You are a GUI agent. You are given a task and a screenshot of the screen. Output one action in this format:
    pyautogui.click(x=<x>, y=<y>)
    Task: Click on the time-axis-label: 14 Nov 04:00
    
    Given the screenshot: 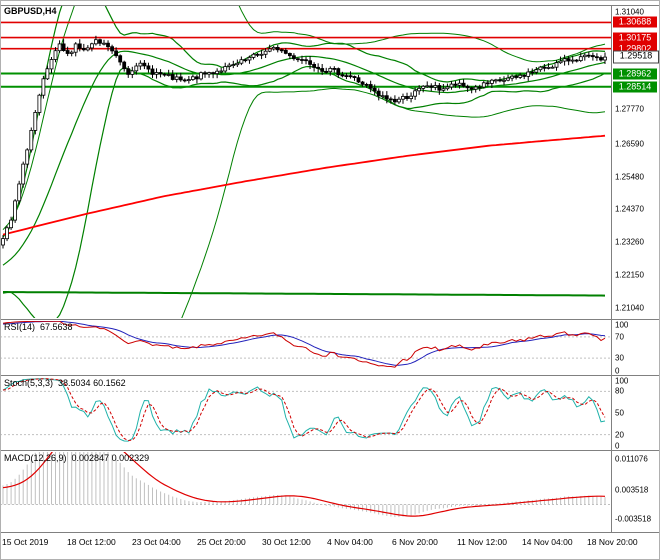 What is the action you would take?
    pyautogui.click(x=547, y=542)
    